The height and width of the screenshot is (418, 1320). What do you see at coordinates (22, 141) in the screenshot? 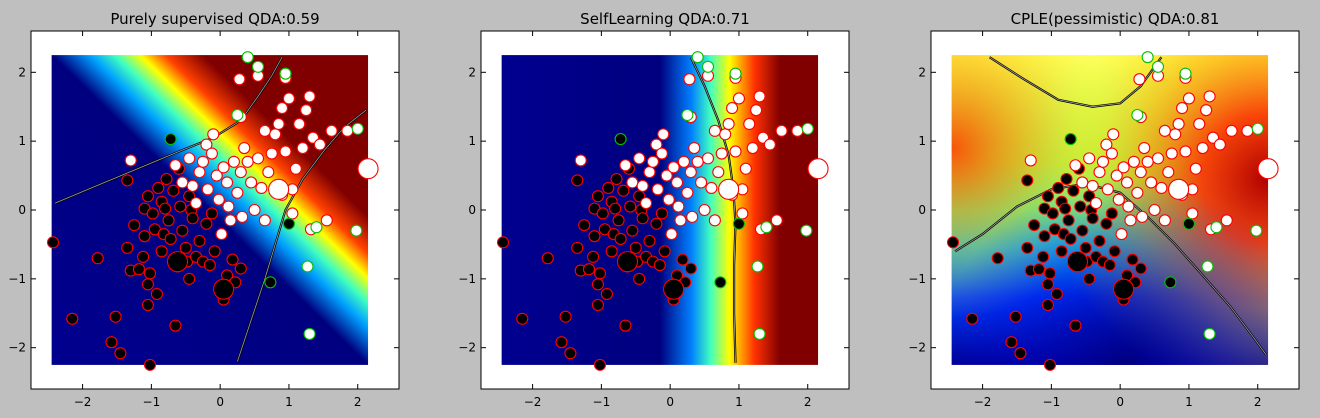
I see `y-tick-label: 1` at bounding box center [22, 141].